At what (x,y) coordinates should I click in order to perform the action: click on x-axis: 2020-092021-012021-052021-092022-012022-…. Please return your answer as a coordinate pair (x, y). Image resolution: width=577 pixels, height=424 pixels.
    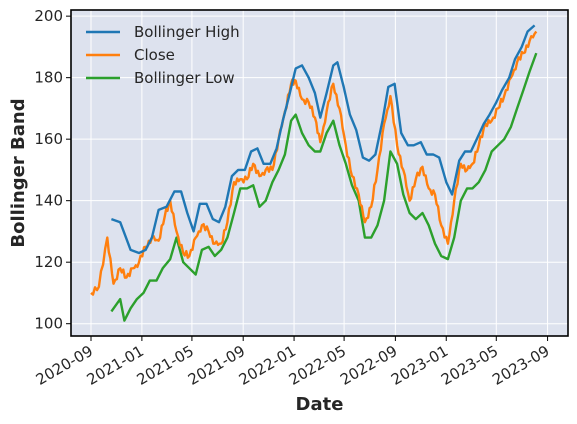
    Looking at the image, I should click on (293, 362).